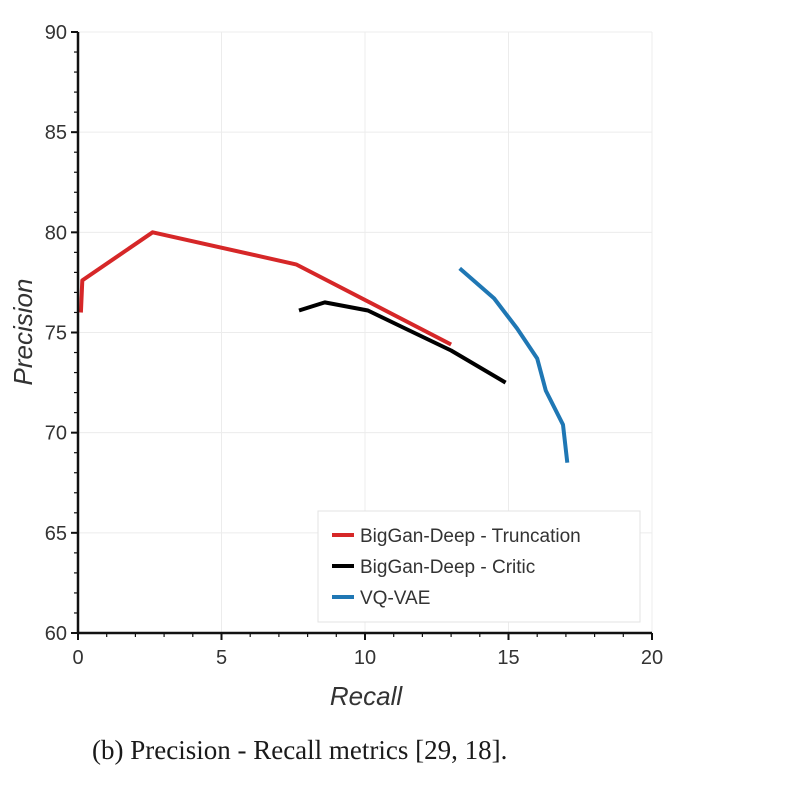 This screenshot has height=792, width=790. Describe the element at coordinates (56, 534) in the screenshot. I see `y-tick-label: 65` at that location.